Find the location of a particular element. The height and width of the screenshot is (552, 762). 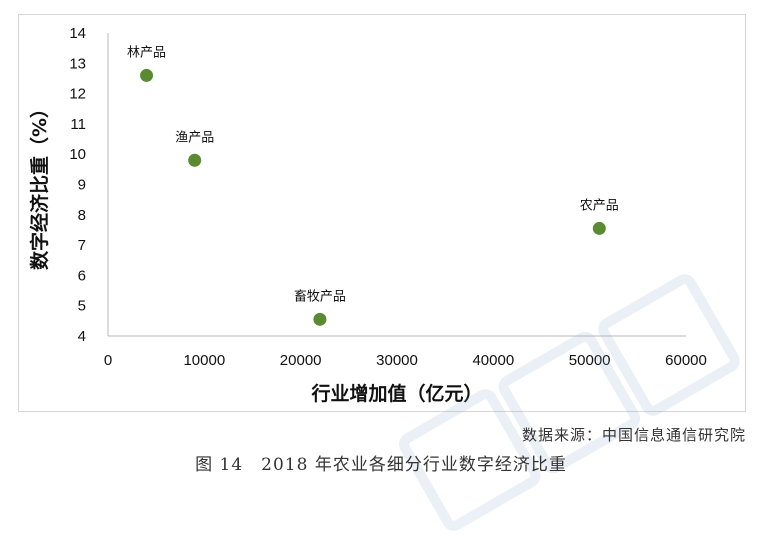

y-tick-label: 9 is located at coordinates (82, 185).